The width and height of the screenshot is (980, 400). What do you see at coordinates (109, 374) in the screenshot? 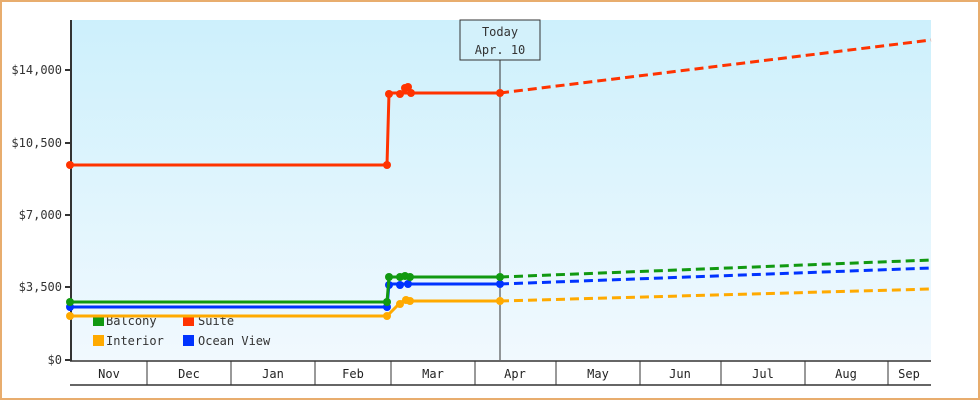
I see `month-label: Nov` at bounding box center [109, 374].